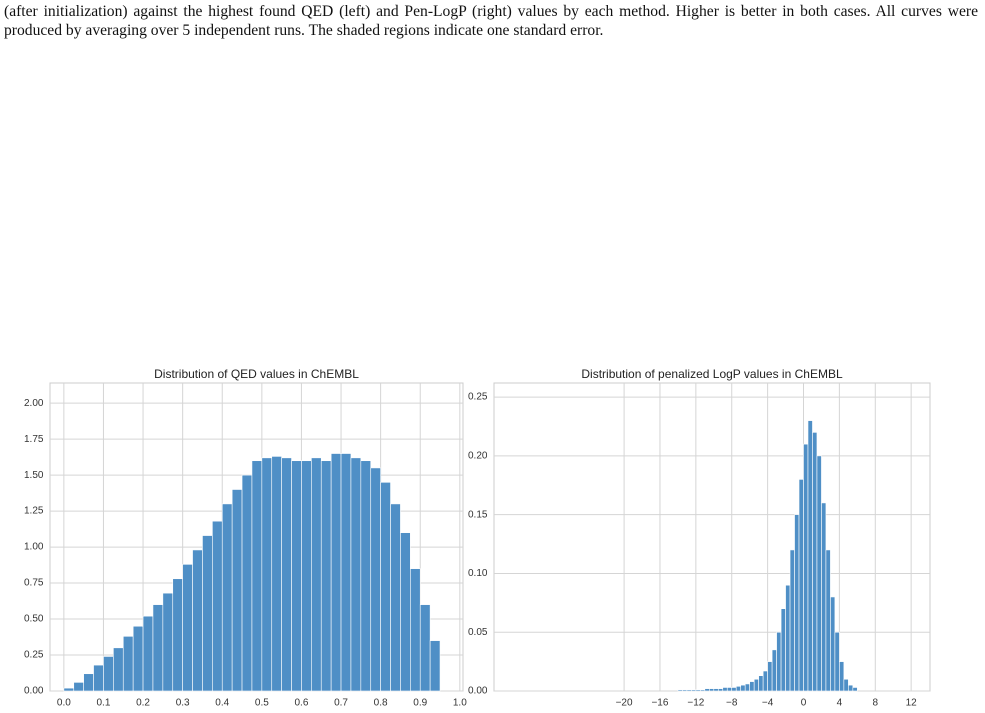 Image resolution: width=985 pixels, height=713 pixels. I want to click on x-tick-label: 0.6, so click(301, 703).